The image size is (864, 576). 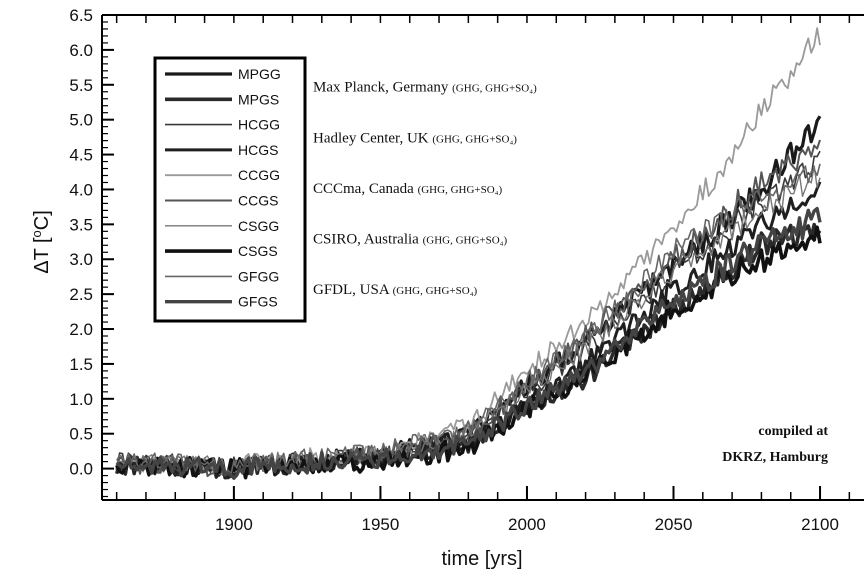 What do you see at coordinates (258, 201) in the screenshot?
I see `legend-code-ccgs: CCGS` at bounding box center [258, 201].